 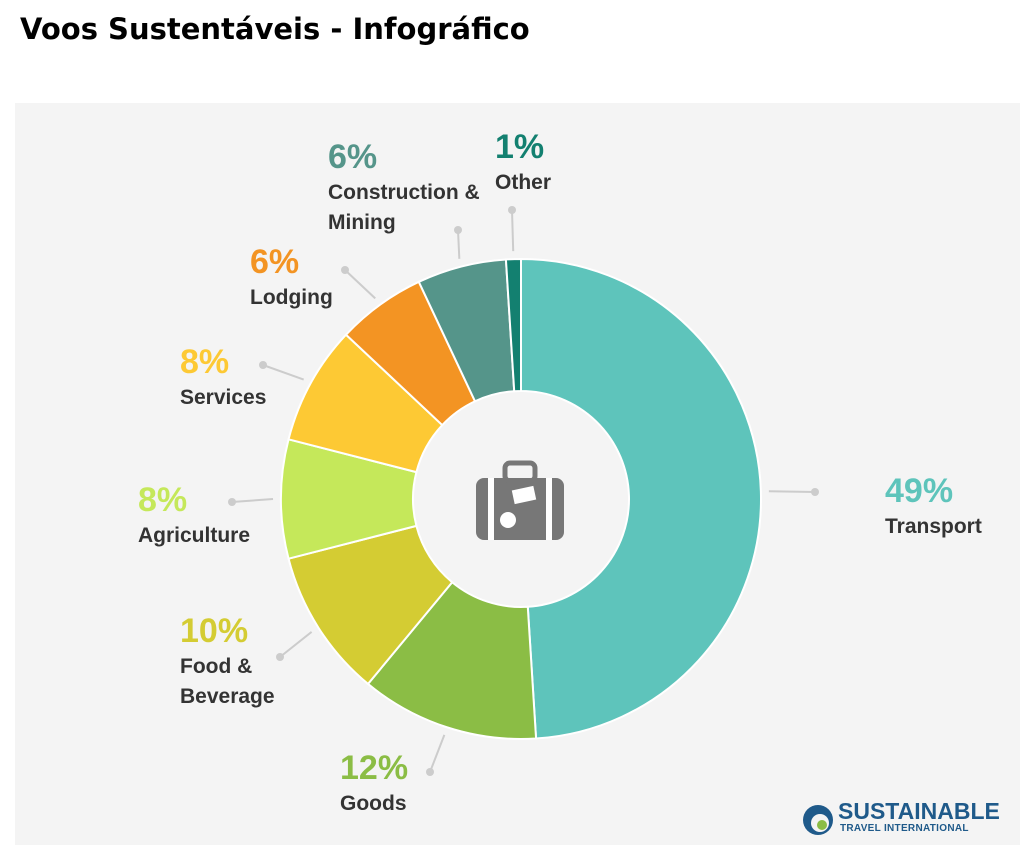 I want to click on logo-subtitle: TRAVEL INTERNATIONAL, so click(x=904, y=828).